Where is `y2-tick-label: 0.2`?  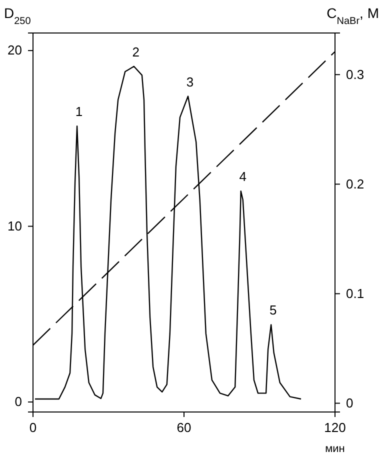
y2-tick-label: 0.2 is located at coordinates (355, 184).